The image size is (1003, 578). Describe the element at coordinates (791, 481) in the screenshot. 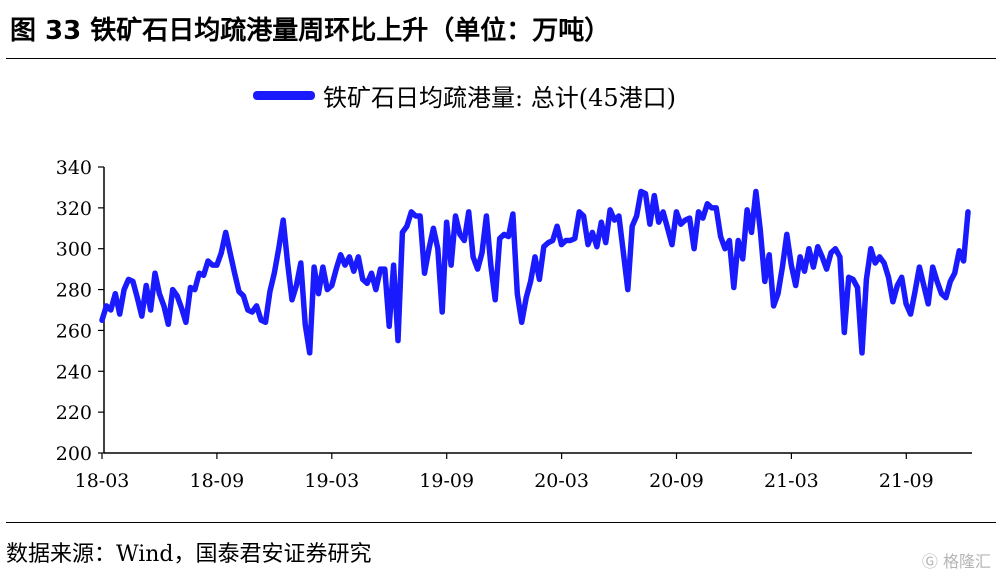

I see `x-tick-label: 21-03` at that location.